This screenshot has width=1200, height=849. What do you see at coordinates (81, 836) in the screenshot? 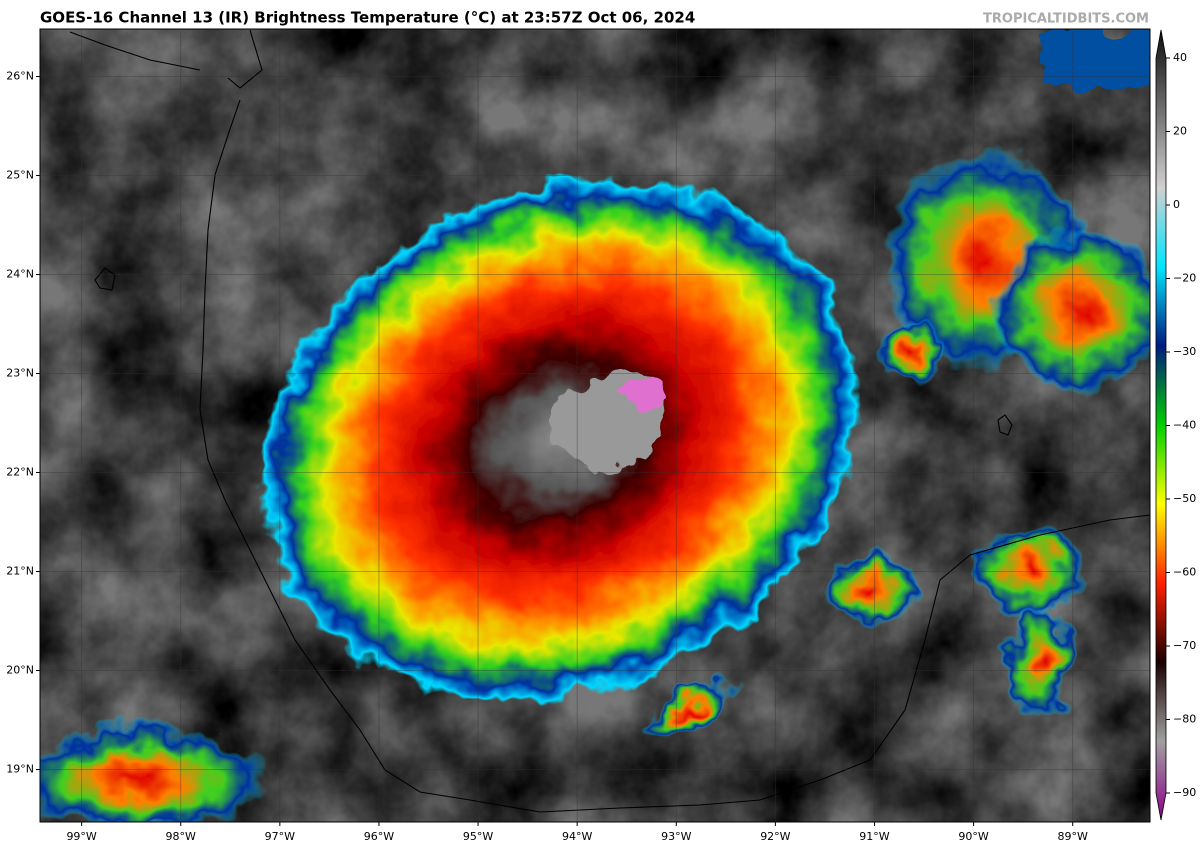
I see `x-tick-label: 99°W` at bounding box center [81, 836].